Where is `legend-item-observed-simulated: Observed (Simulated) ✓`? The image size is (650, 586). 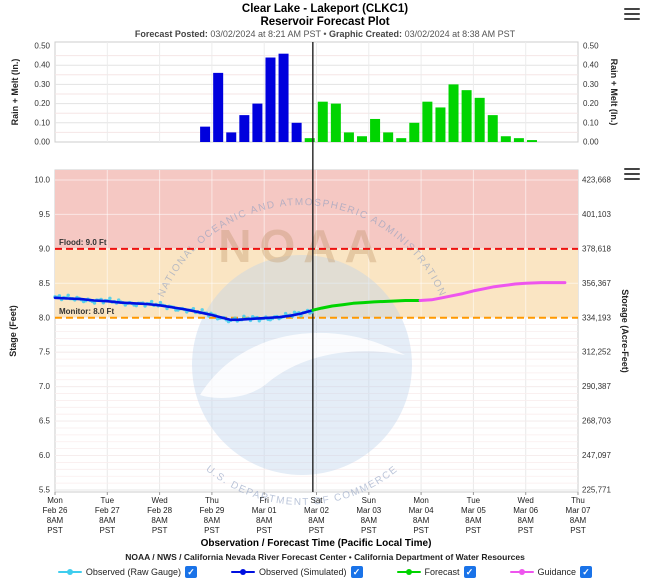 legend-item-observed-simulated: Observed (Simulated) ✓ is located at coordinates (296, 572).